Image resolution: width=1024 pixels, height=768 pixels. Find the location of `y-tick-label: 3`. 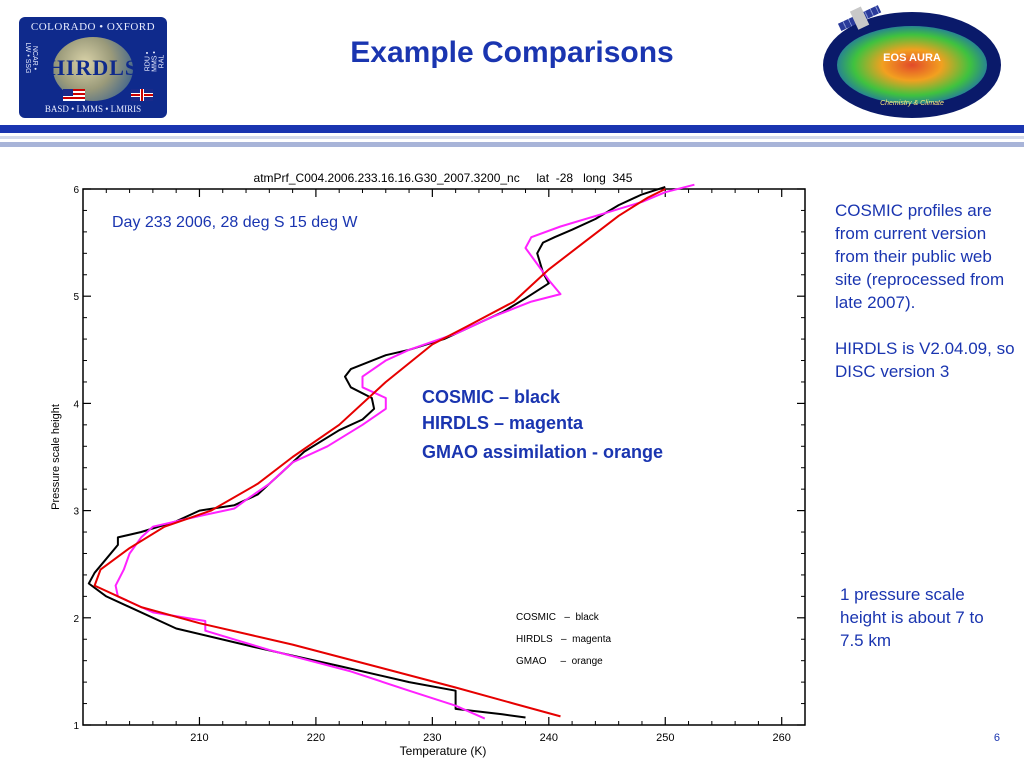

y-tick-label: 3 is located at coordinates (76, 512).